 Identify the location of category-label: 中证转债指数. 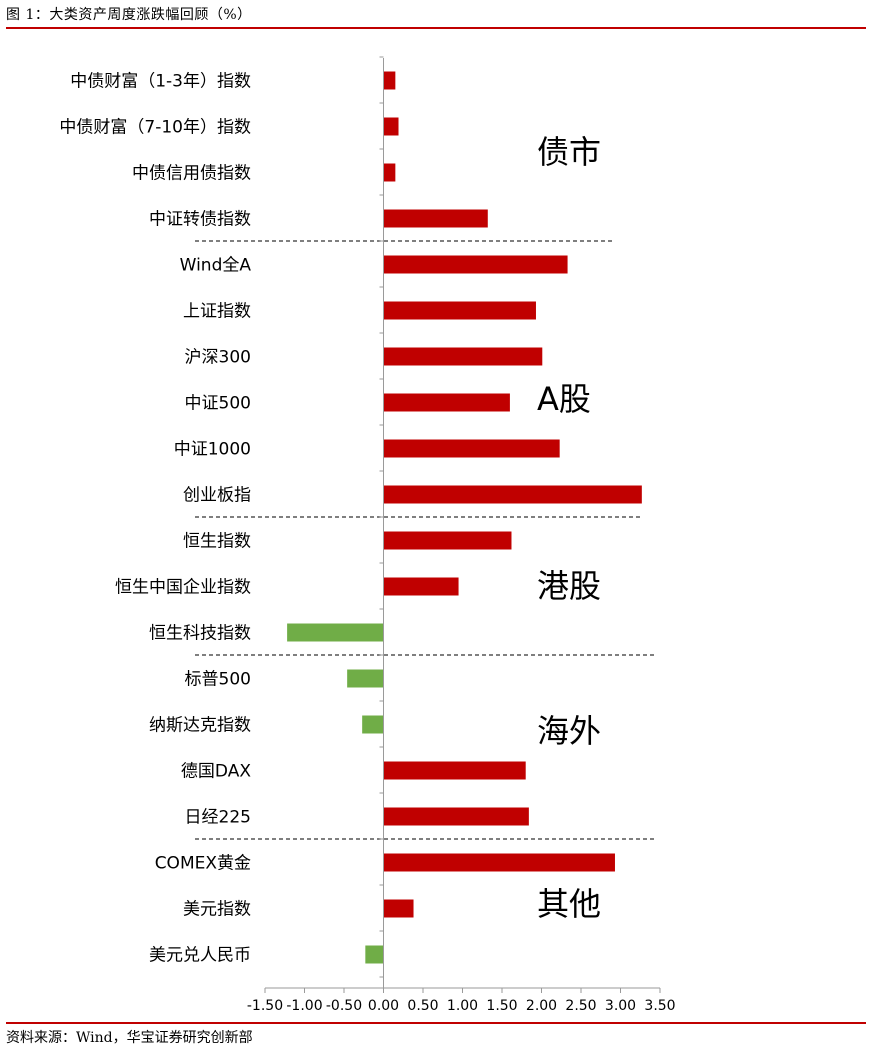
(200, 220).